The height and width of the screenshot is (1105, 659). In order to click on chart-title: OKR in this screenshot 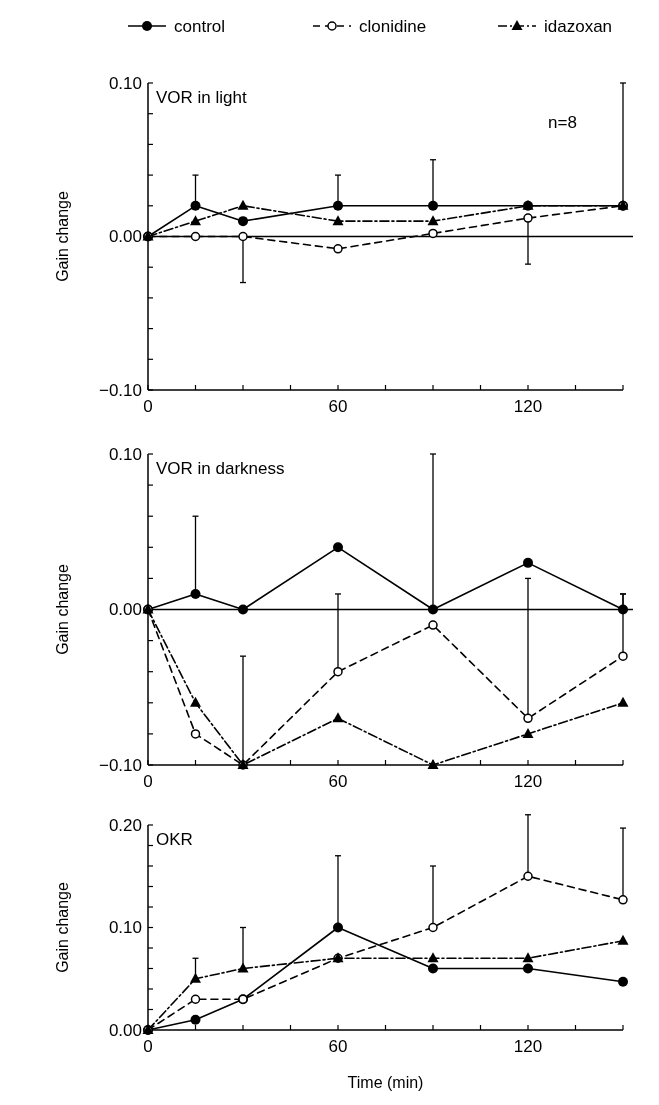, I will do `click(174, 839)`.